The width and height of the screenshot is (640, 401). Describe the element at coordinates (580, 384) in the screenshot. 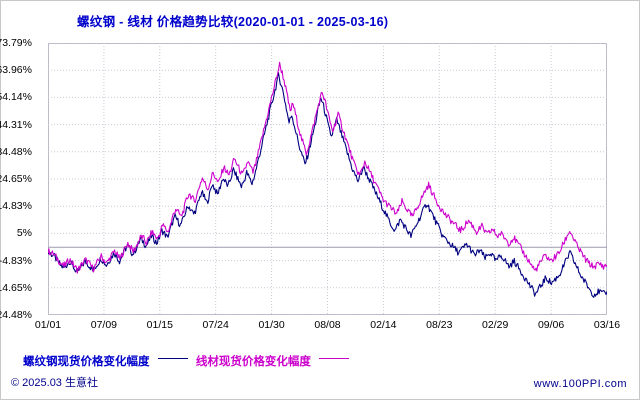

I see `footer-website: www.100PPI.com` at that location.